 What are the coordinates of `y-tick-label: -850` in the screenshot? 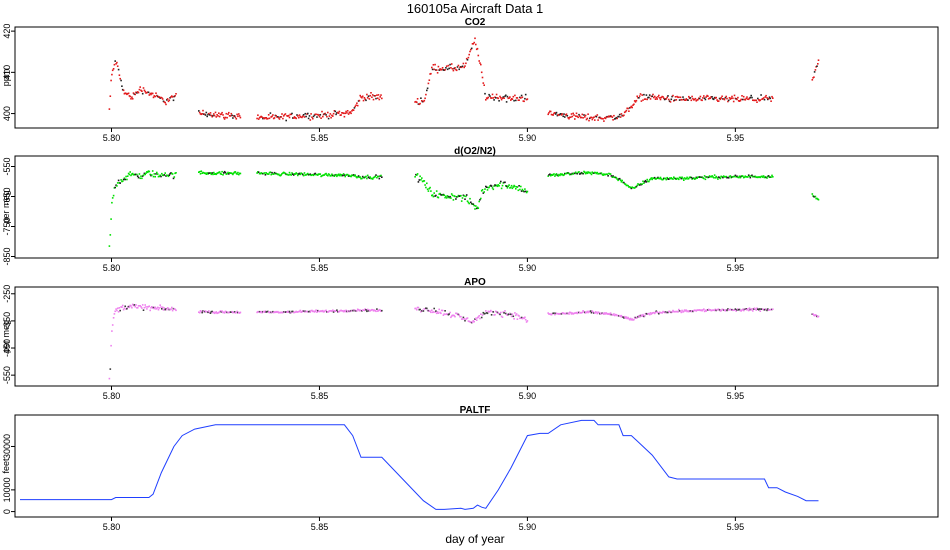 It's located at (7, 256).